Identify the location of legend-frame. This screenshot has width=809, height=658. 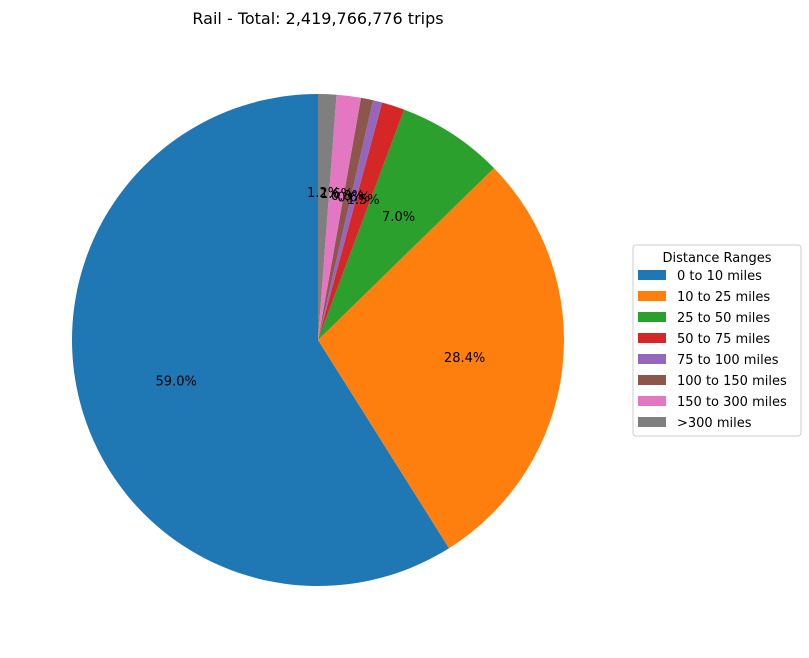
(717, 340).